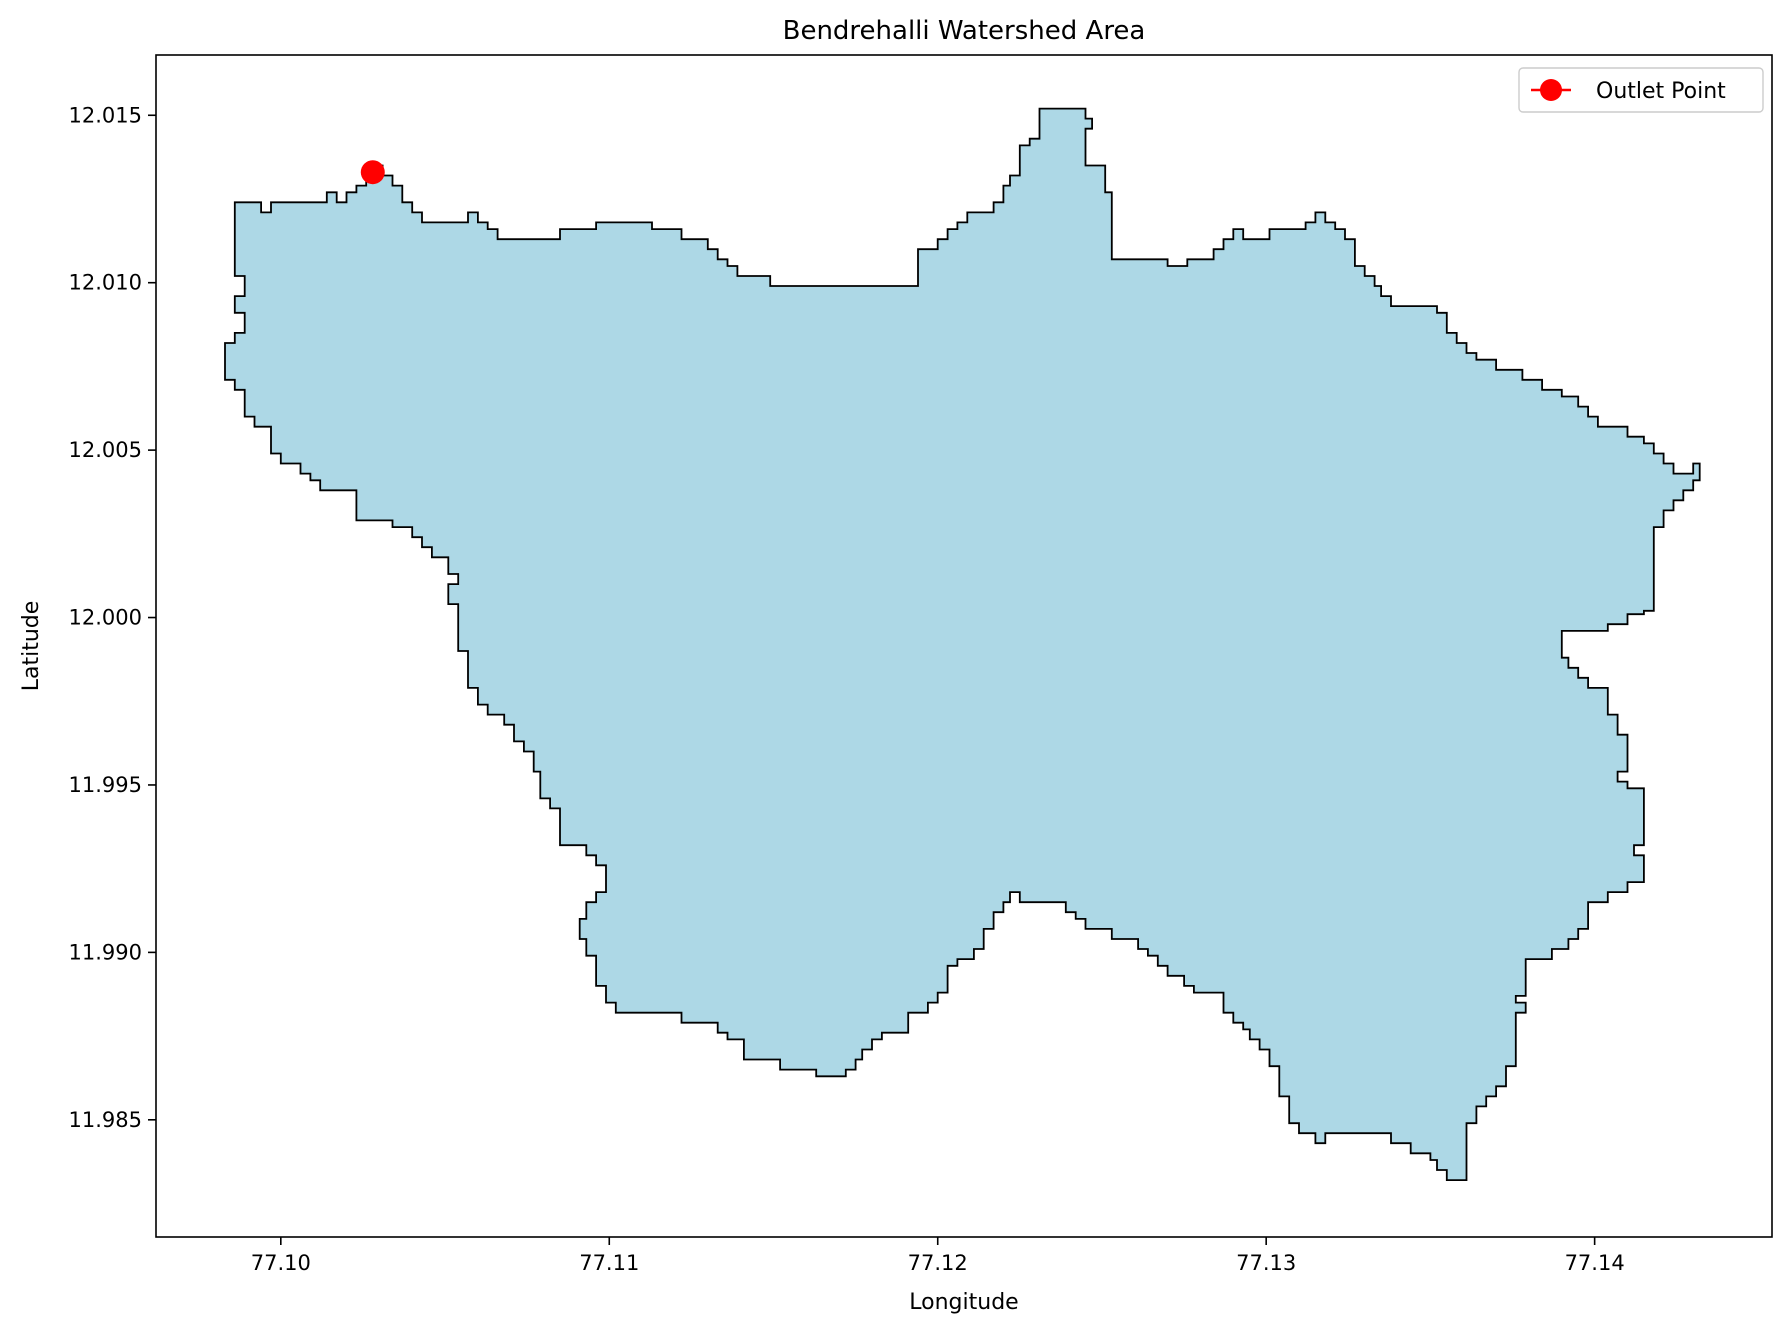 Image resolution: width=1780 pixels, height=1329 pixels. Describe the element at coordinates (105, 785) in the screenshot. I see `y-tick-label: 11.995` at that location.